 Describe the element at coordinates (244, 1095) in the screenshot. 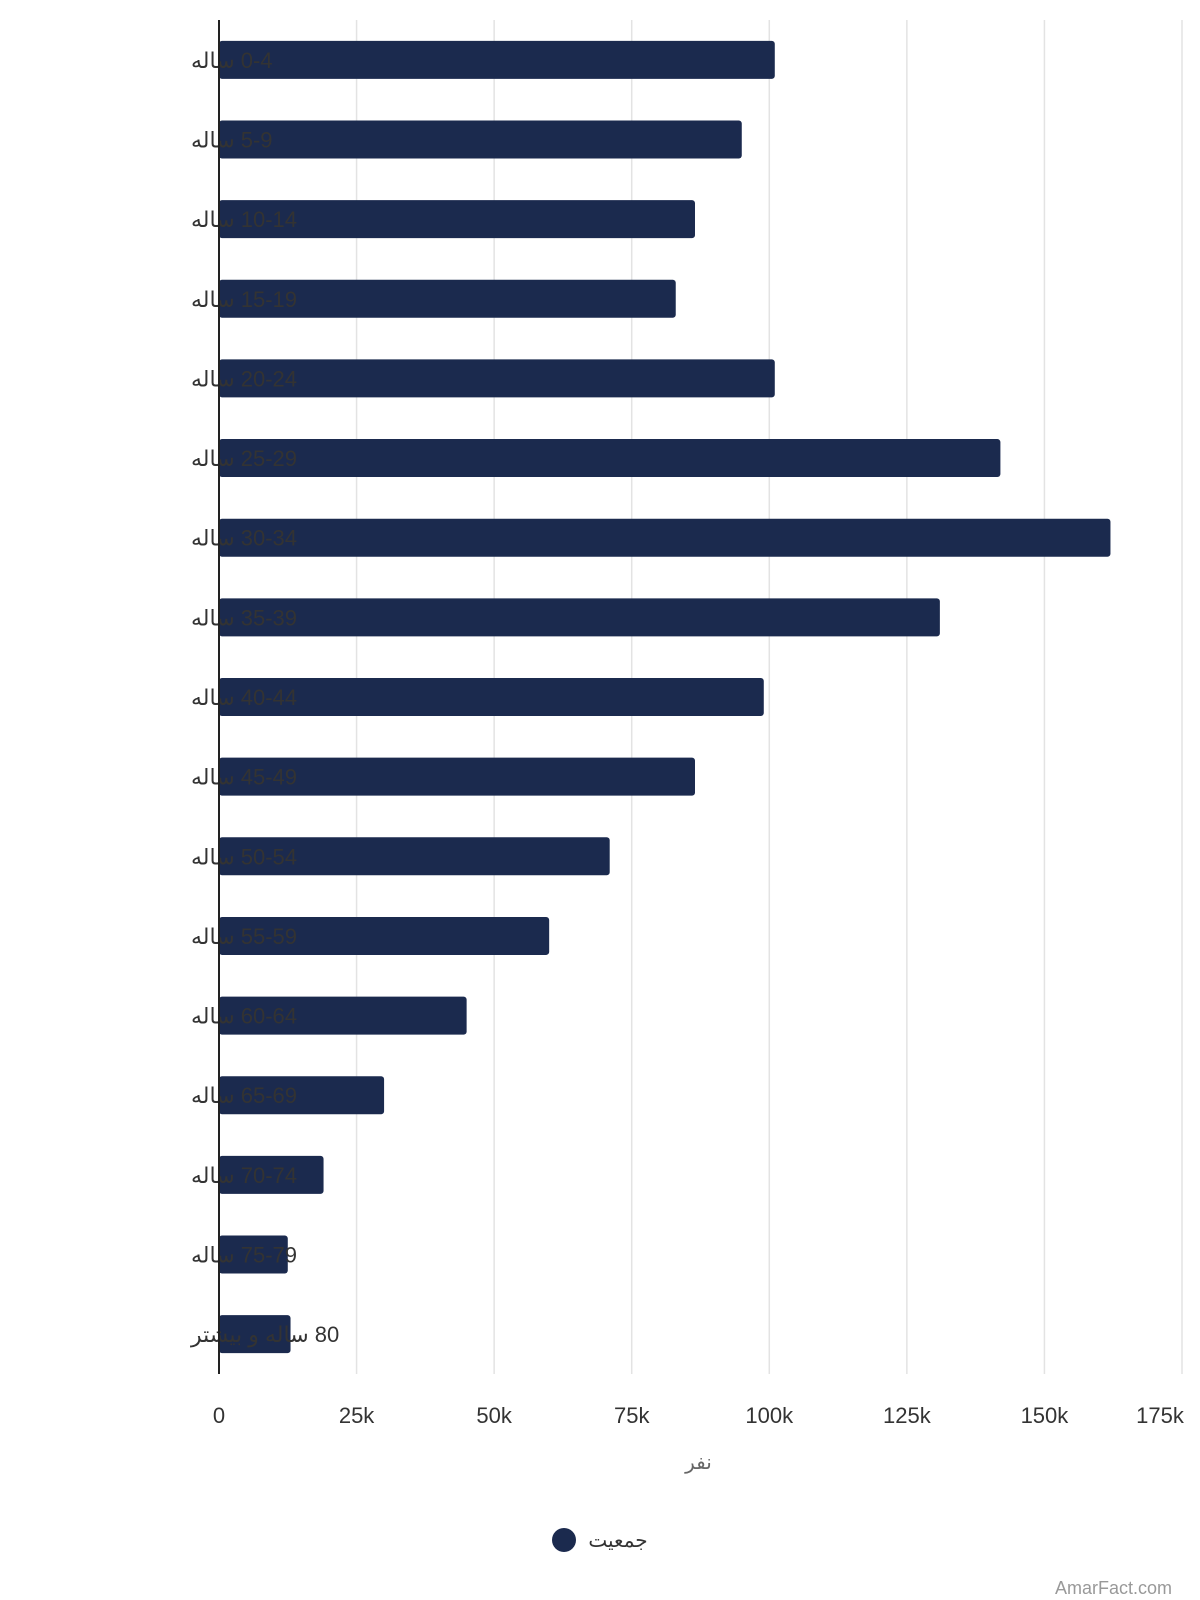

I see `category-label: 65-69 ساله` at that location.